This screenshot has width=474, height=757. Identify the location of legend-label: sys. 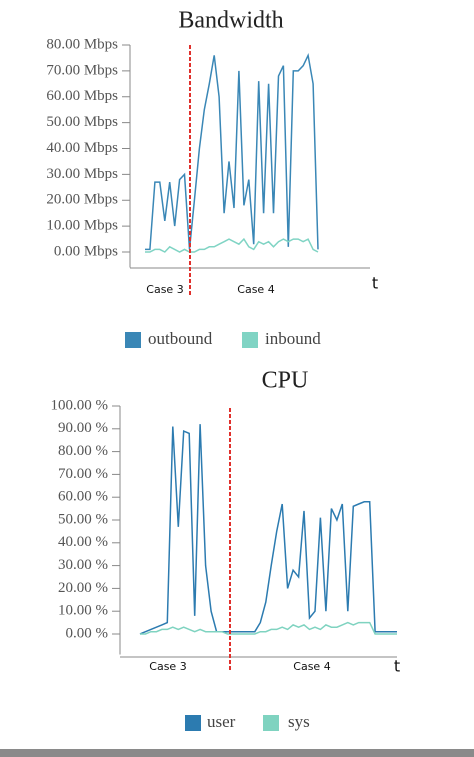
(299, 721).